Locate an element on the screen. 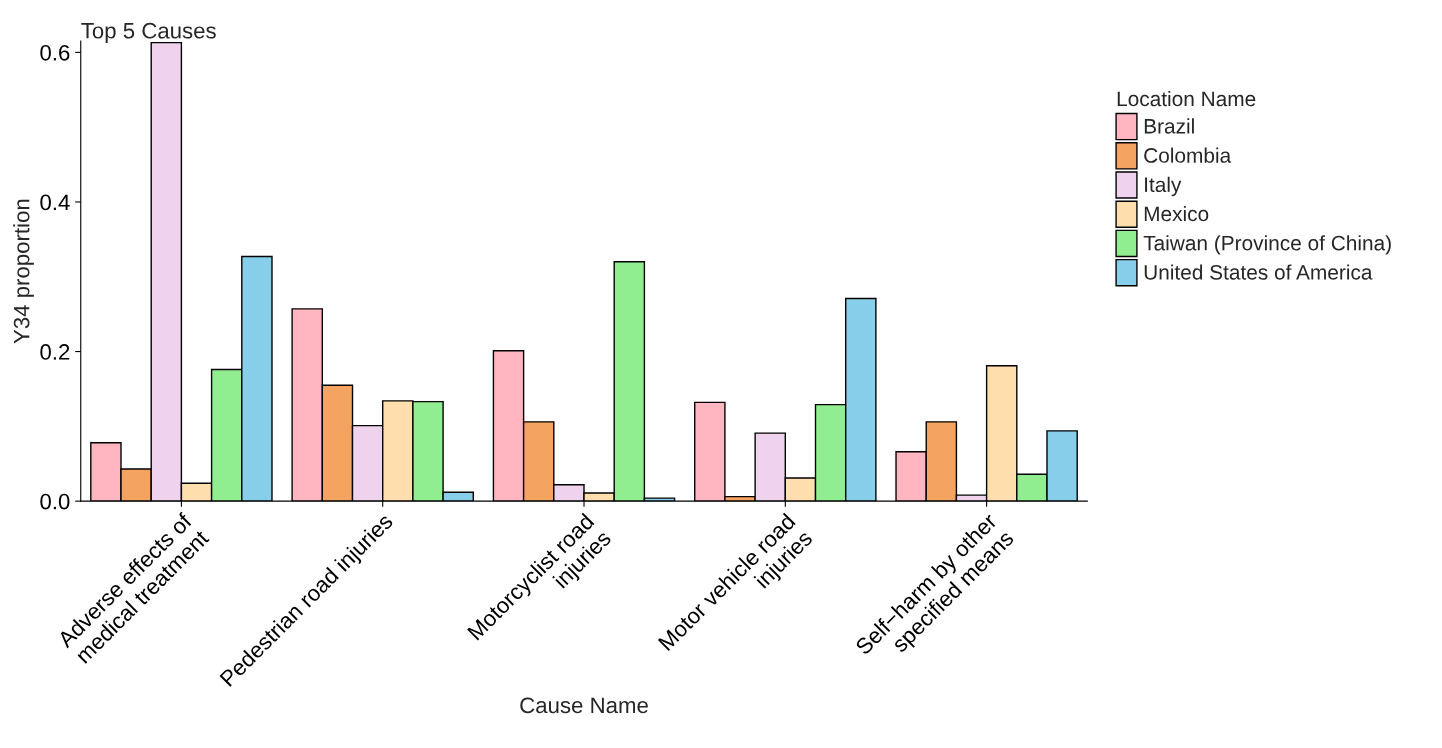  y-tick-label: 0.0 is located at coordinates (55, 501).